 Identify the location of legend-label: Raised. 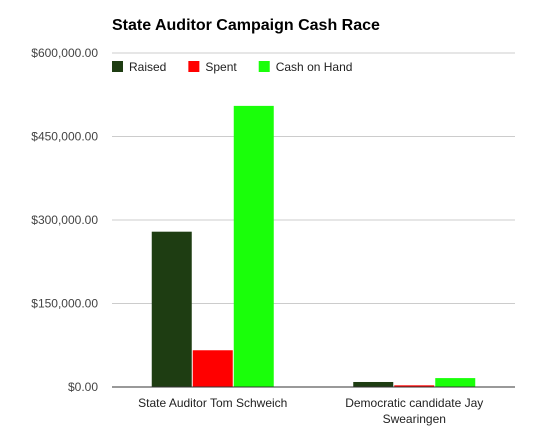
(147, 67).